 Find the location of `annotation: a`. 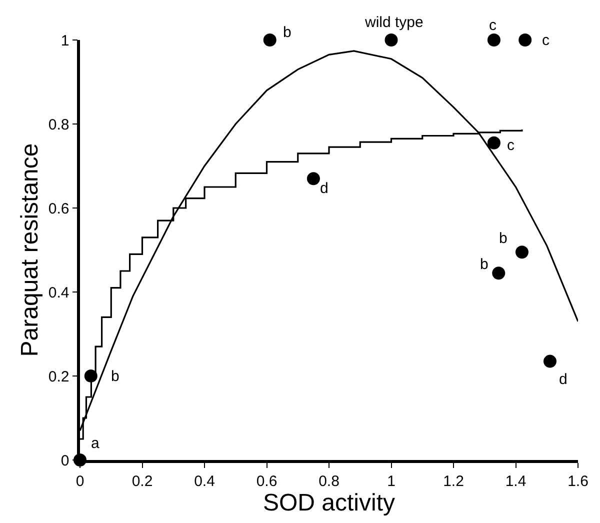

annotation: a is located at coordinates (95, 443).